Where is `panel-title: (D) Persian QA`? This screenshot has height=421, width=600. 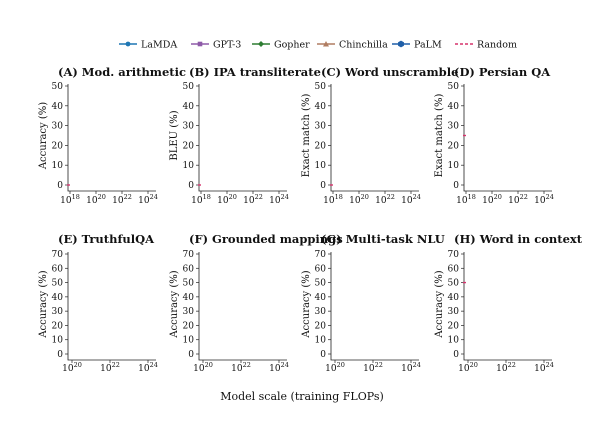
panel-title: (D) Persian QA is located at coordinates (502, 72).